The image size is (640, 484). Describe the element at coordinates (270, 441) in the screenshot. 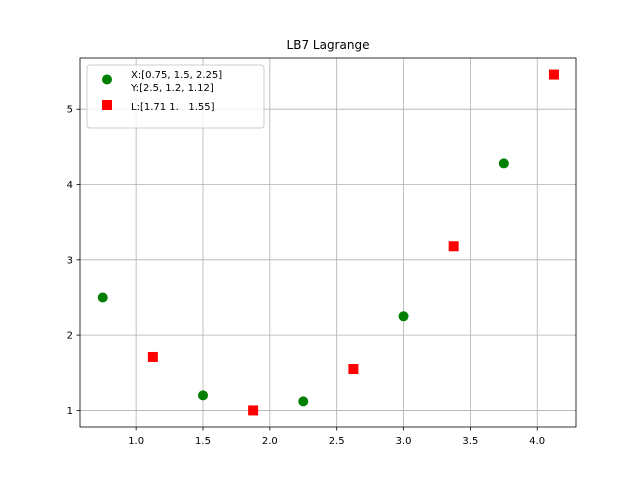

I see `x-tick-label: 2.0` at that location.